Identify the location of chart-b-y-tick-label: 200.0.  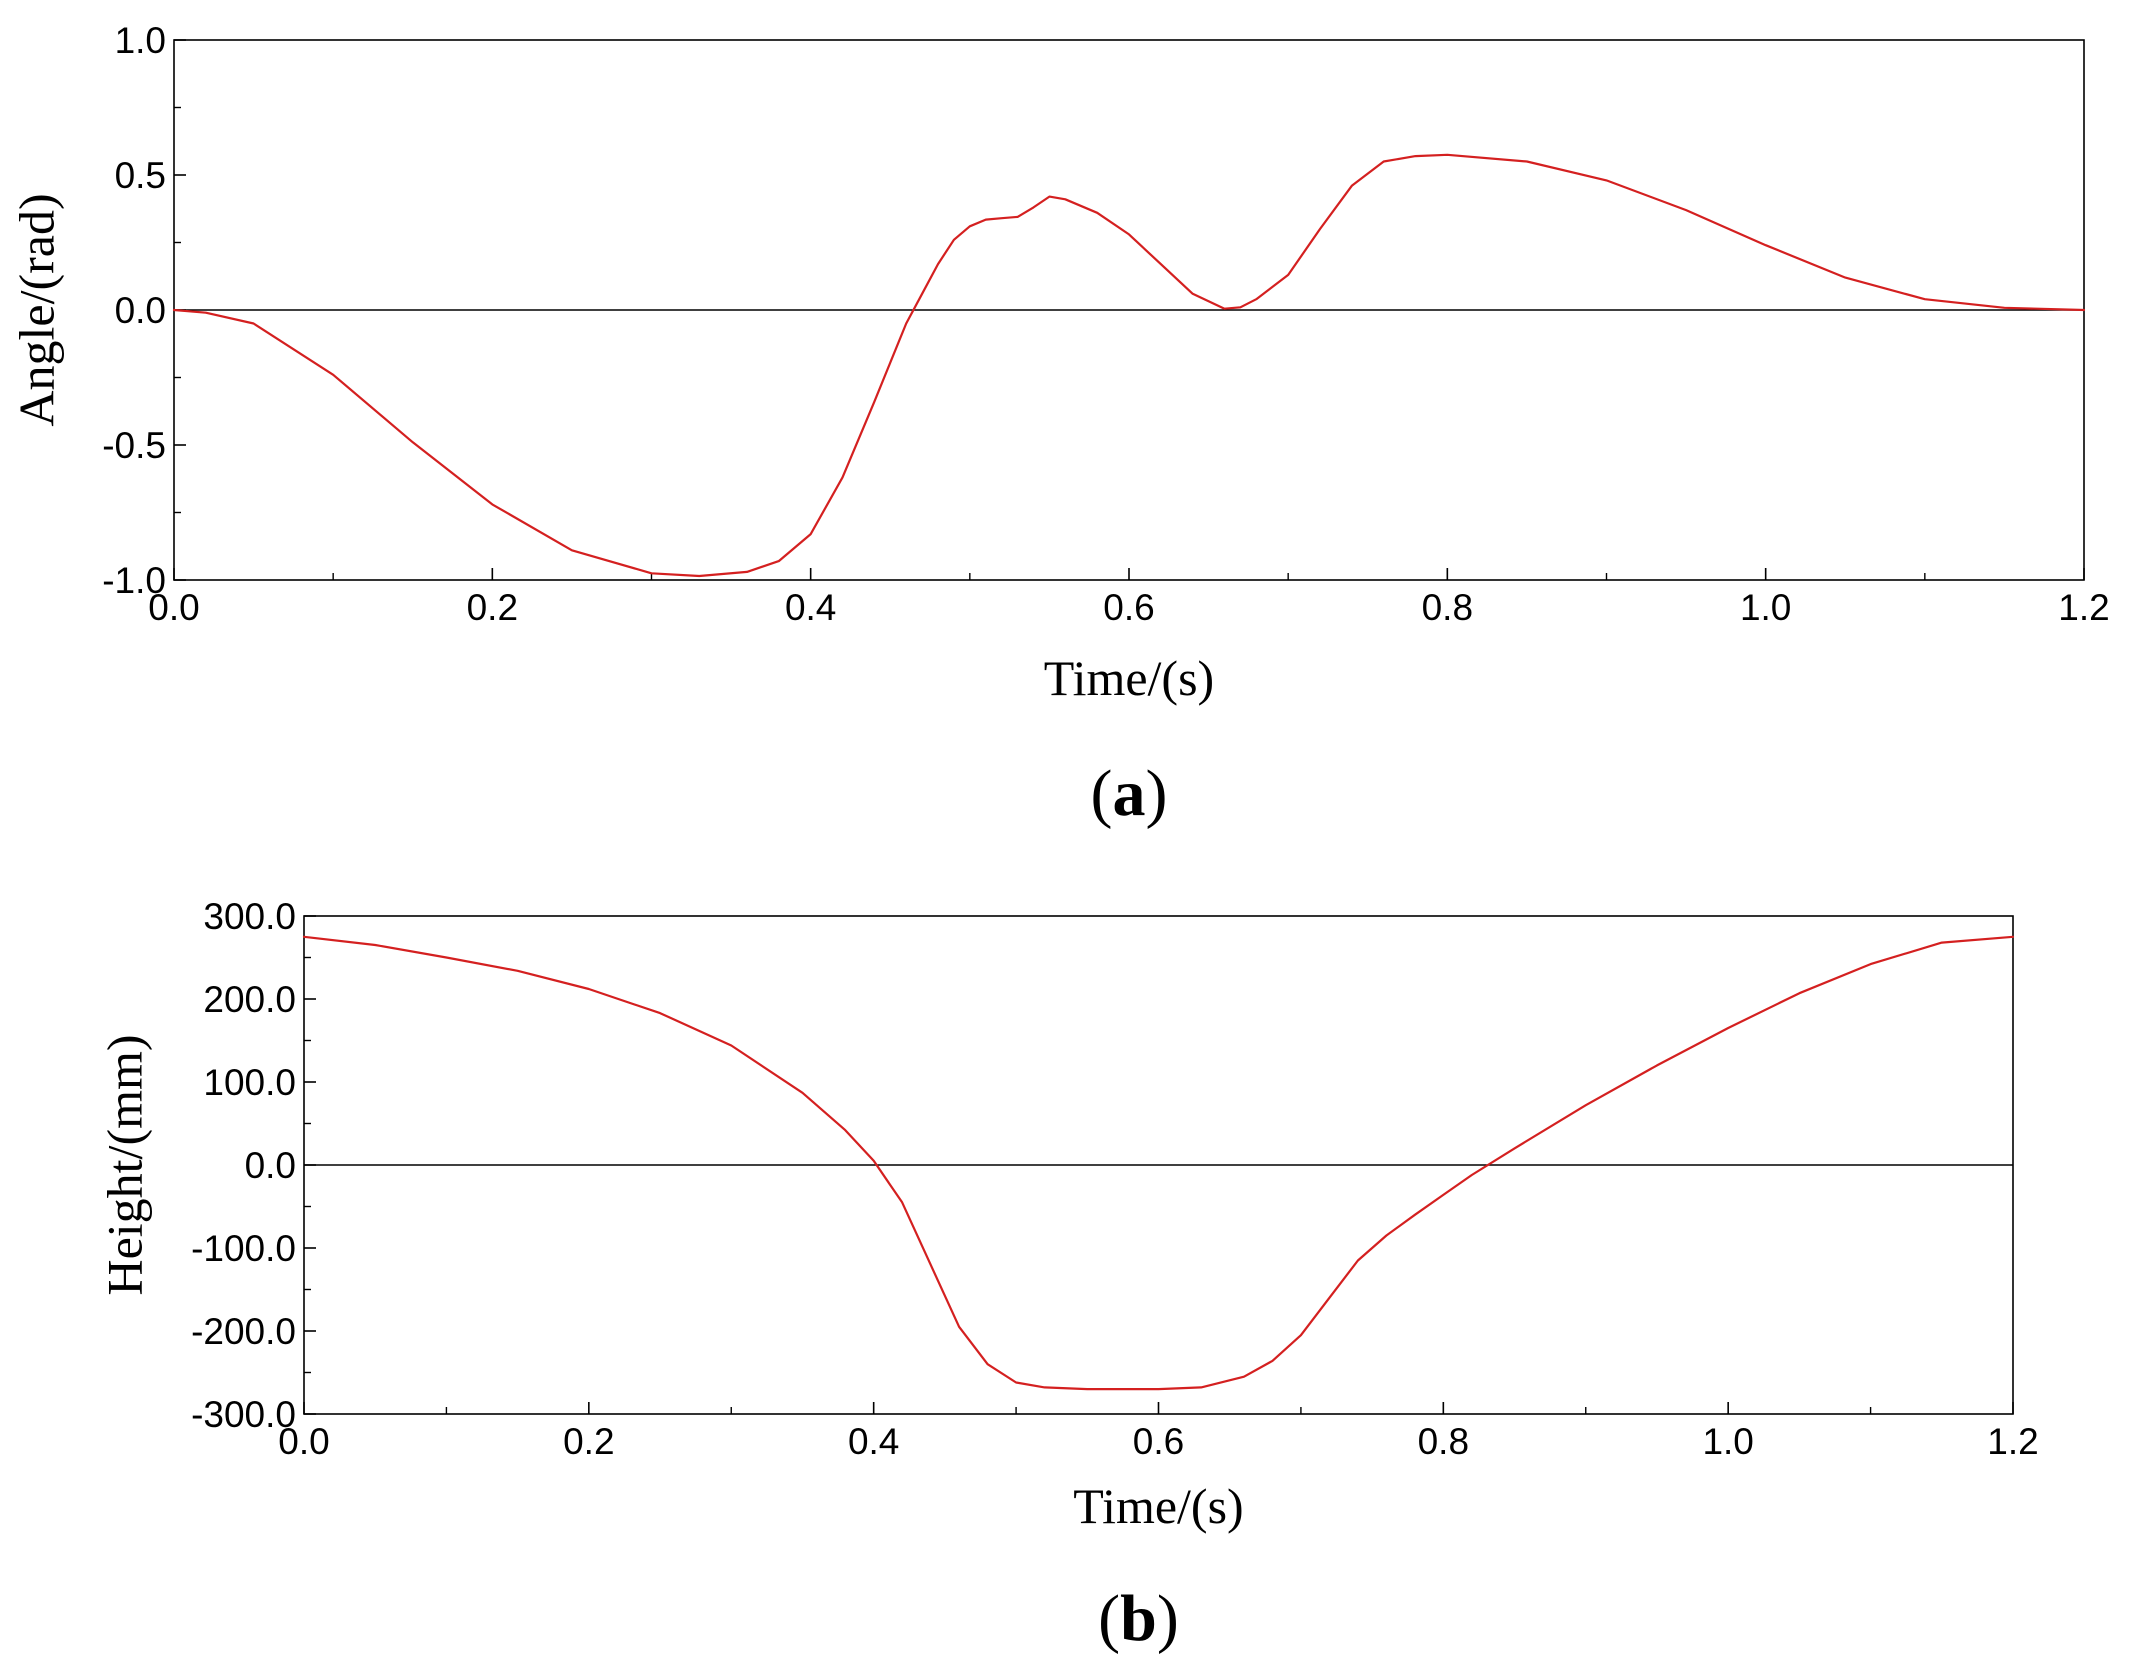
(249, 999).